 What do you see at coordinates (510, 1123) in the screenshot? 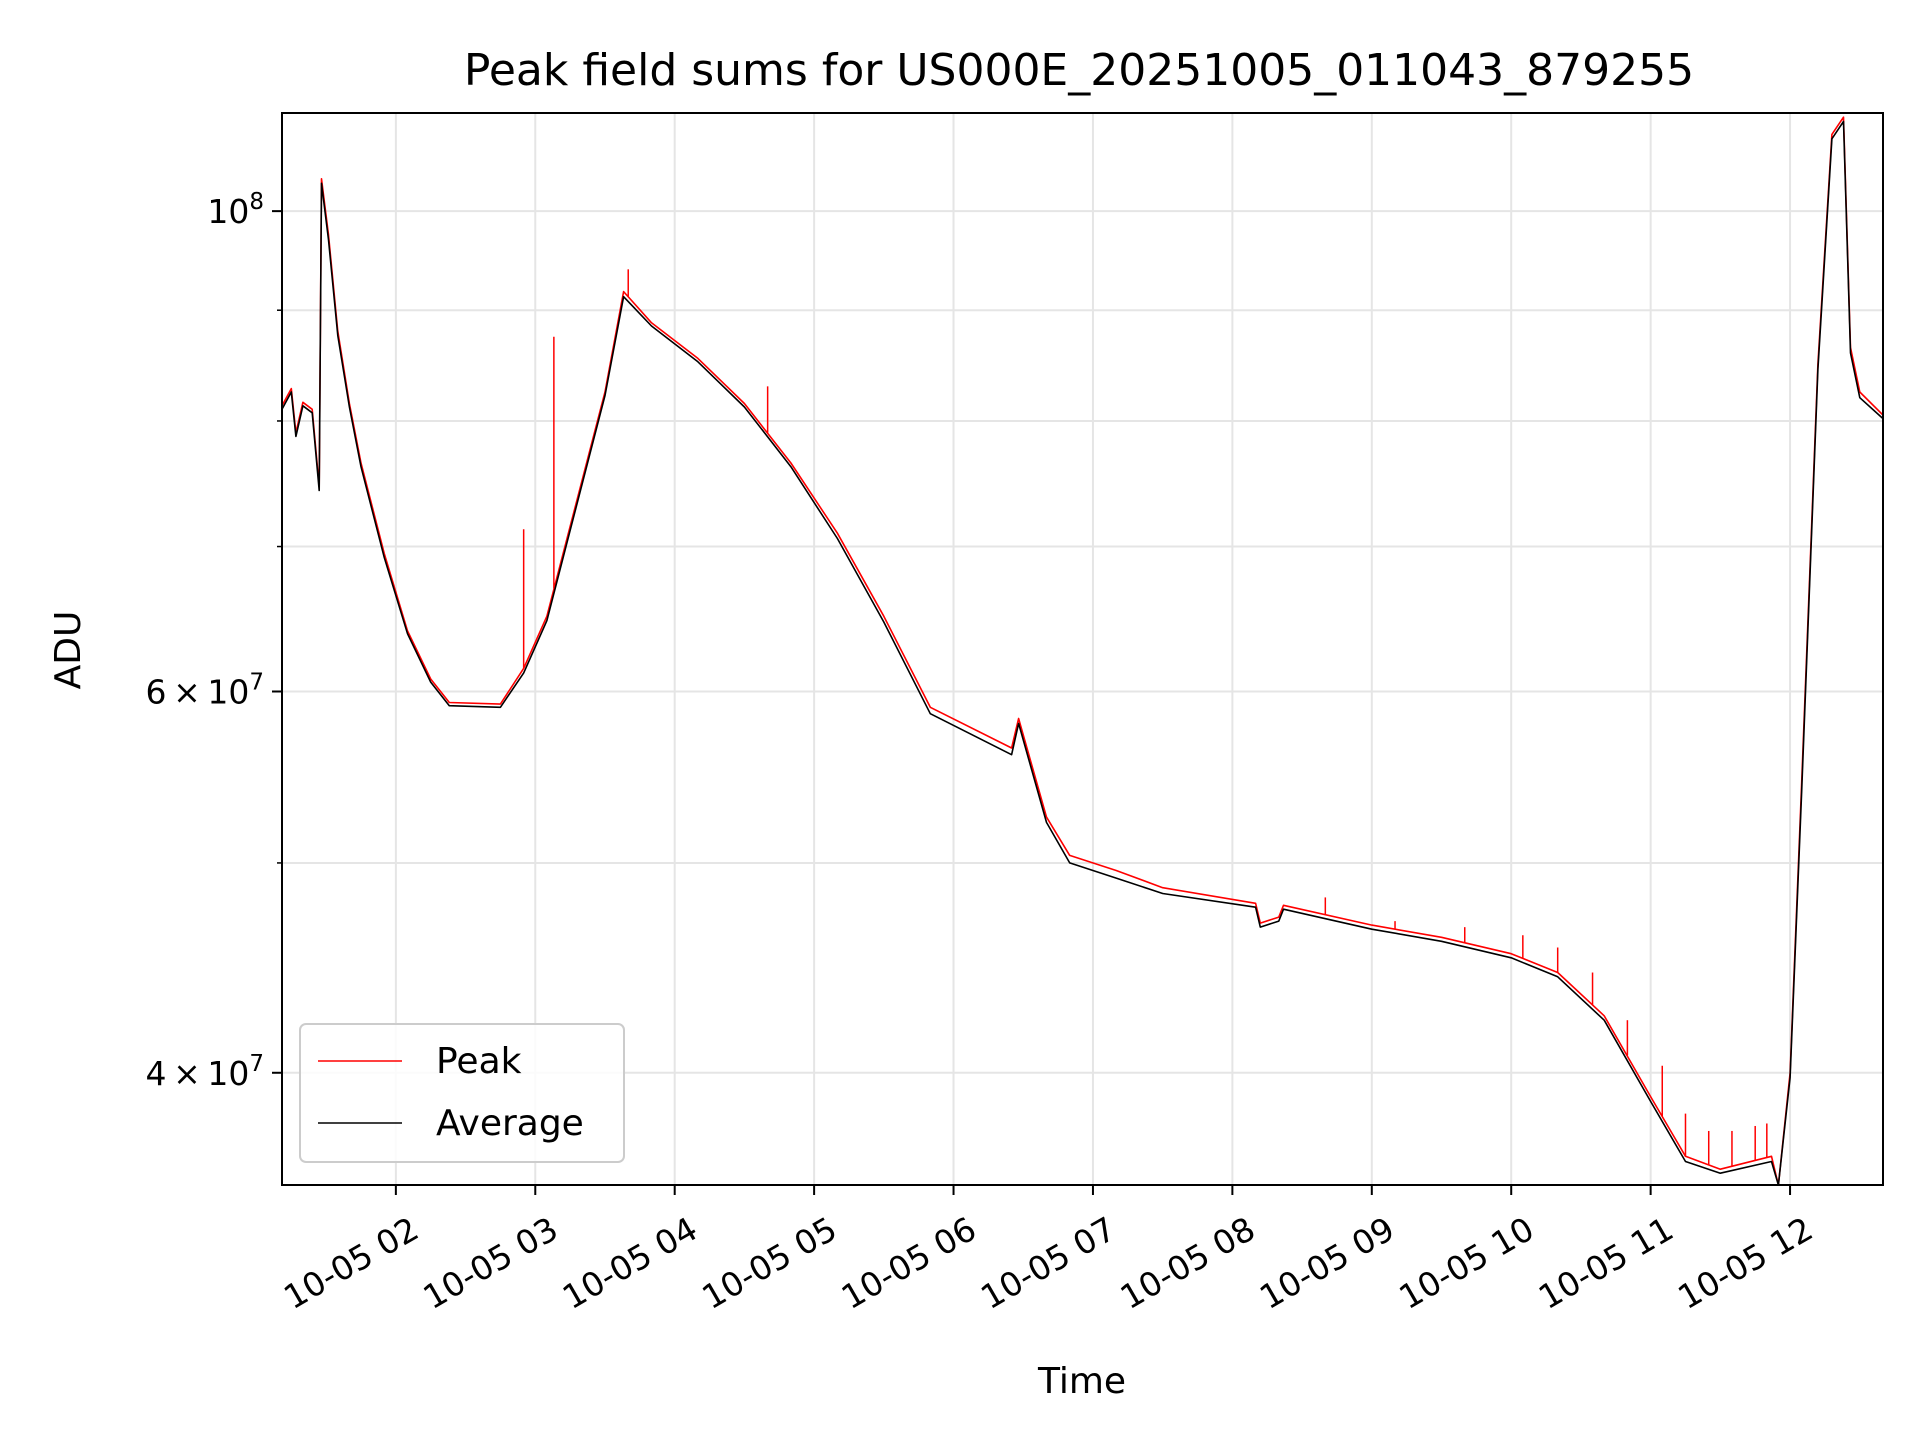
I see `legend-label-average: Average` at bounding box center [510, 1123].